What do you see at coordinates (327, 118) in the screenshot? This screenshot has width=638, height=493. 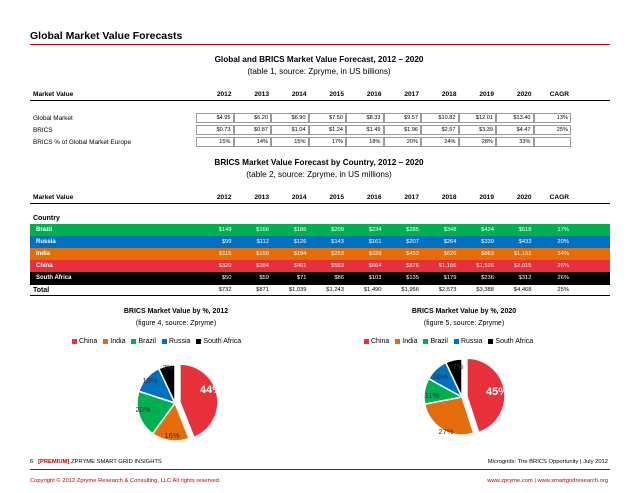 I see `table-cell: $7.50` at bounding box center [327, 118].